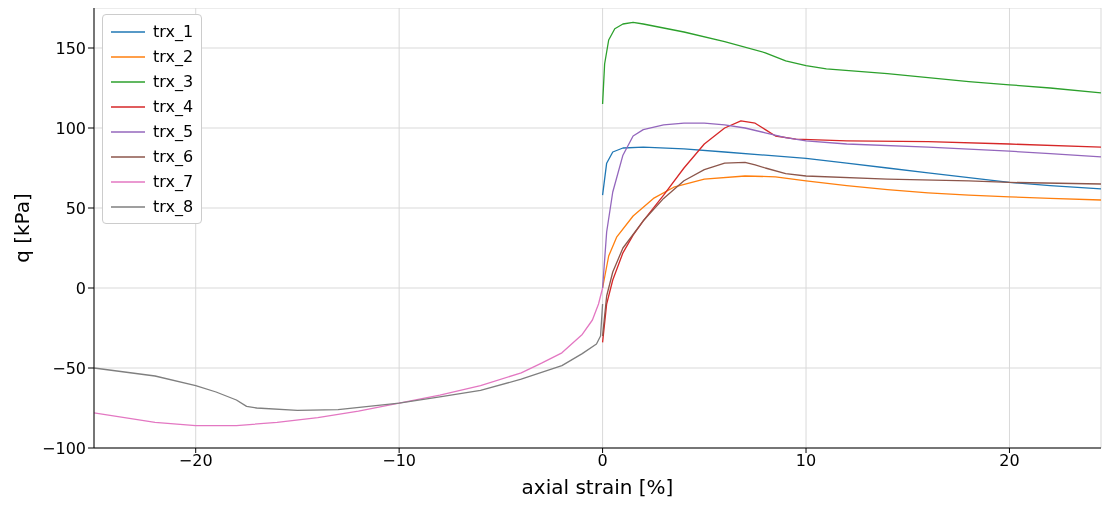 Image resolution: width=1102 pixels, height=510 pixels. I want to click on x-tick-label: −20, so click(195, 461).